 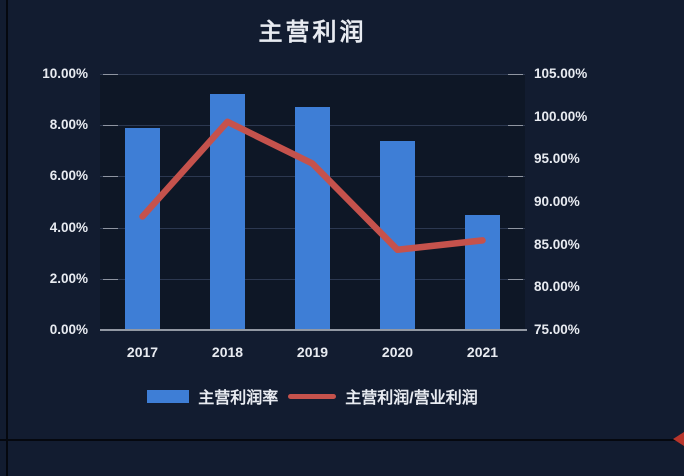 I want to click on line-swatch-icon, so click(x=312, y=396).